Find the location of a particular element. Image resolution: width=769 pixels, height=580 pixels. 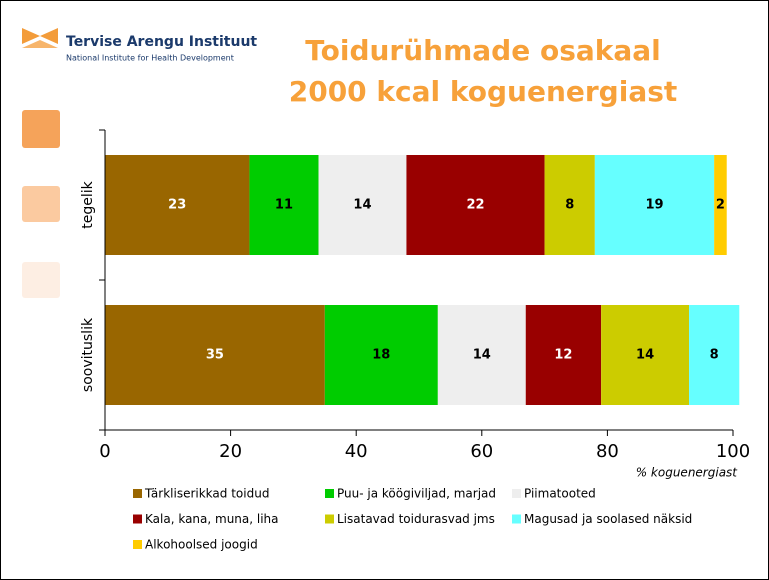

value-label: 22 is located at coordinates (475, 205).